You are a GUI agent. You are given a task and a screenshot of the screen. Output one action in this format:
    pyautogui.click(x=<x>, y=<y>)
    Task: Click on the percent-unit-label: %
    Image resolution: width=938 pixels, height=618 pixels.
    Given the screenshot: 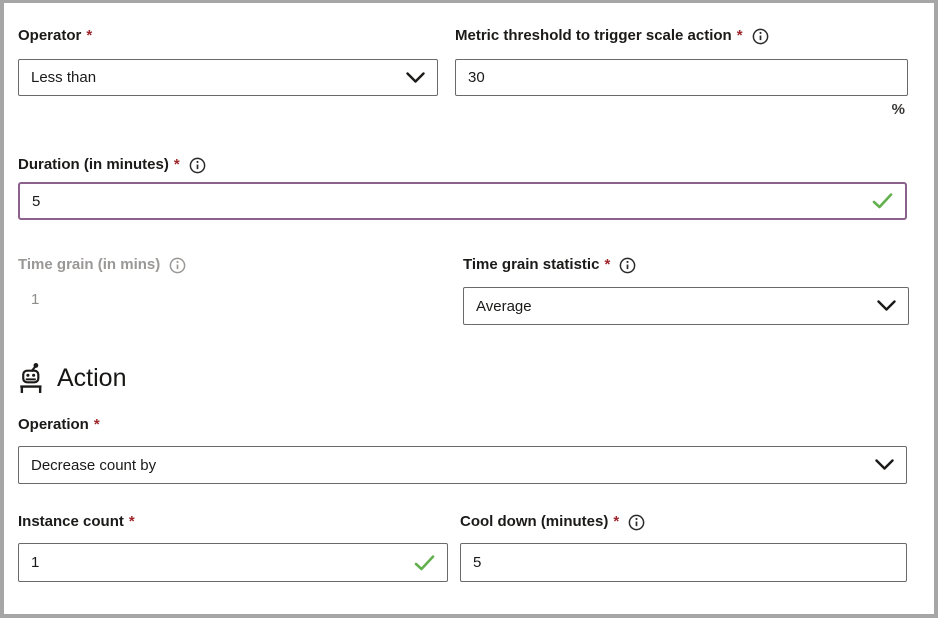 What is the action you would take?
    pyautogui.click(x=898, y=109)
    